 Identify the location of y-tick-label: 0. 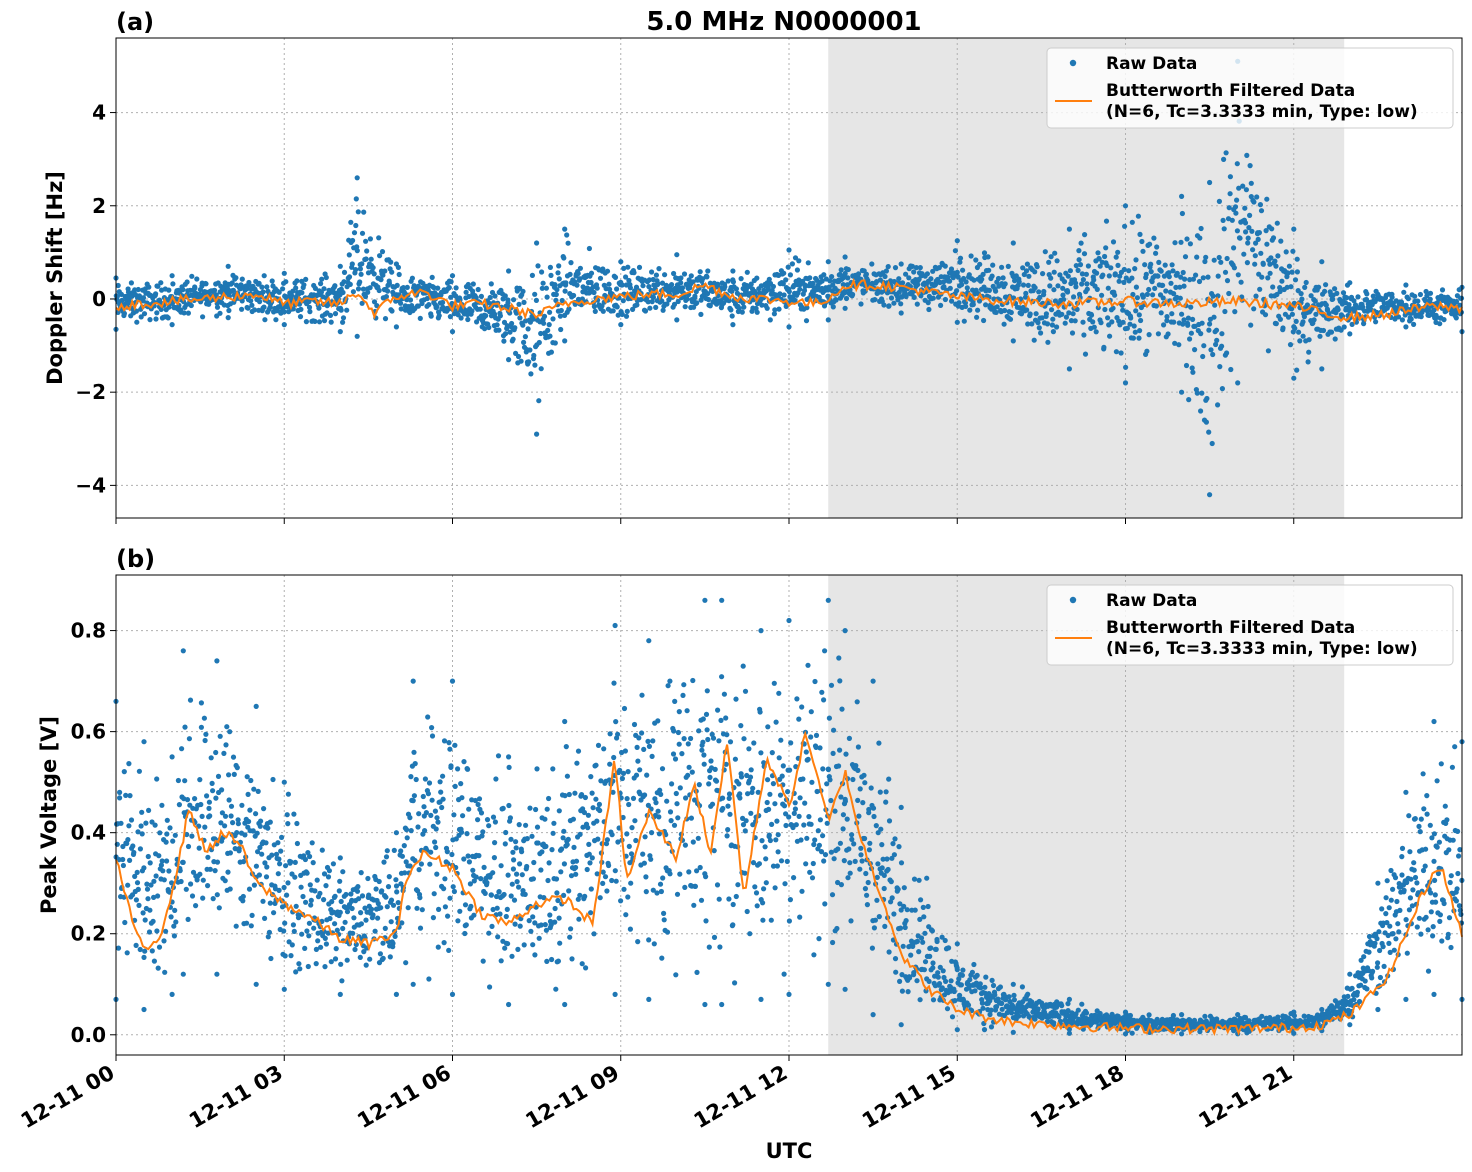
(99, 299).